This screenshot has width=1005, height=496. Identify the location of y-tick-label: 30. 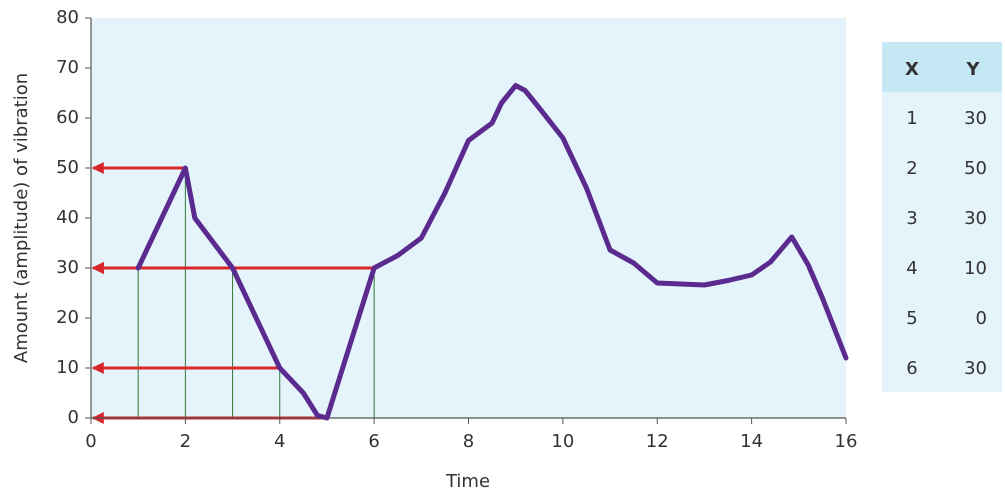
(67, 267).